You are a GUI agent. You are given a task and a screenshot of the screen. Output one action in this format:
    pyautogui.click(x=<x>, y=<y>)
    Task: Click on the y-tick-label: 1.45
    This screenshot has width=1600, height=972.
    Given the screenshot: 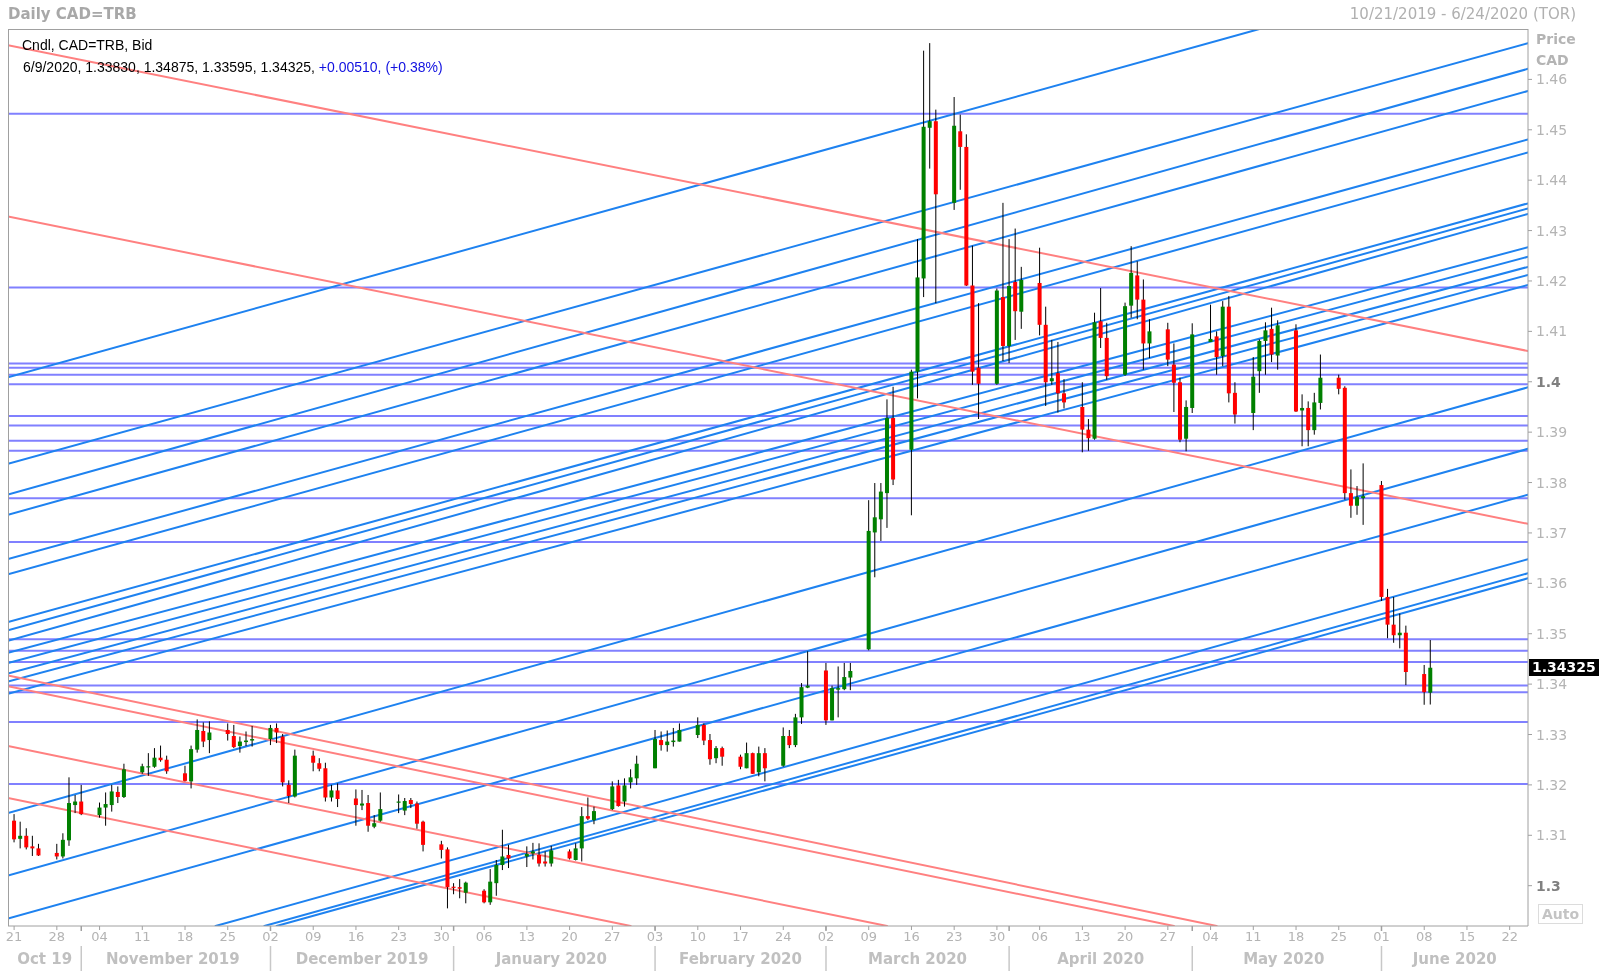 What is the action you would take?
    pyautogui.click(x=1552, y=129)
    